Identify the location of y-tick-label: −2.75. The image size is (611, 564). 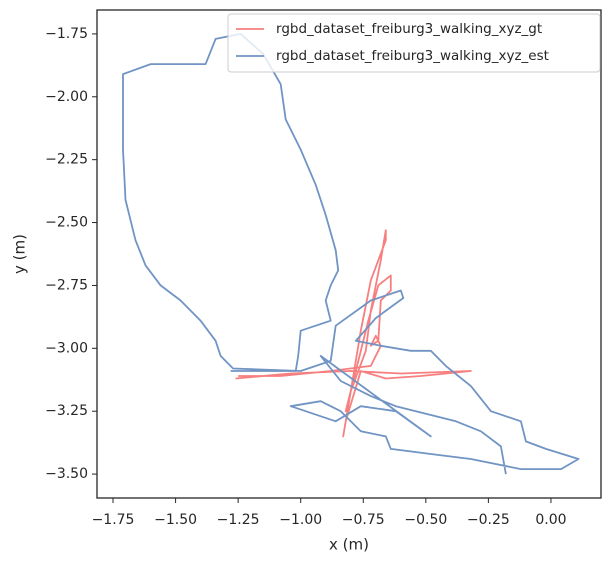
(66, 285).